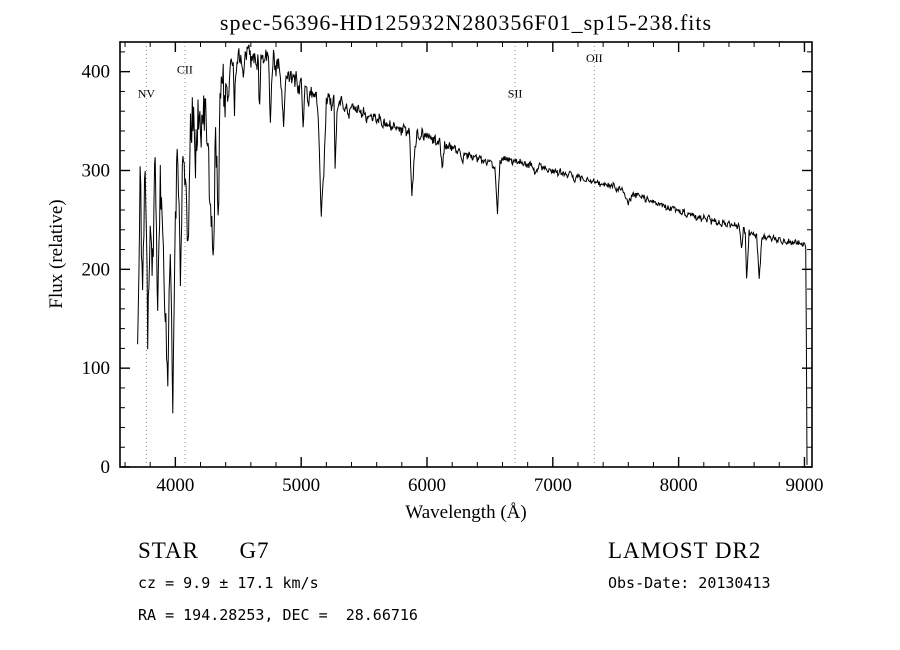 The width and height of the screenshot is (900, 650). Describe the element at coordinates (185, 70) in the screenshot. I see `spectral-line-label-cii: CII` at that location.